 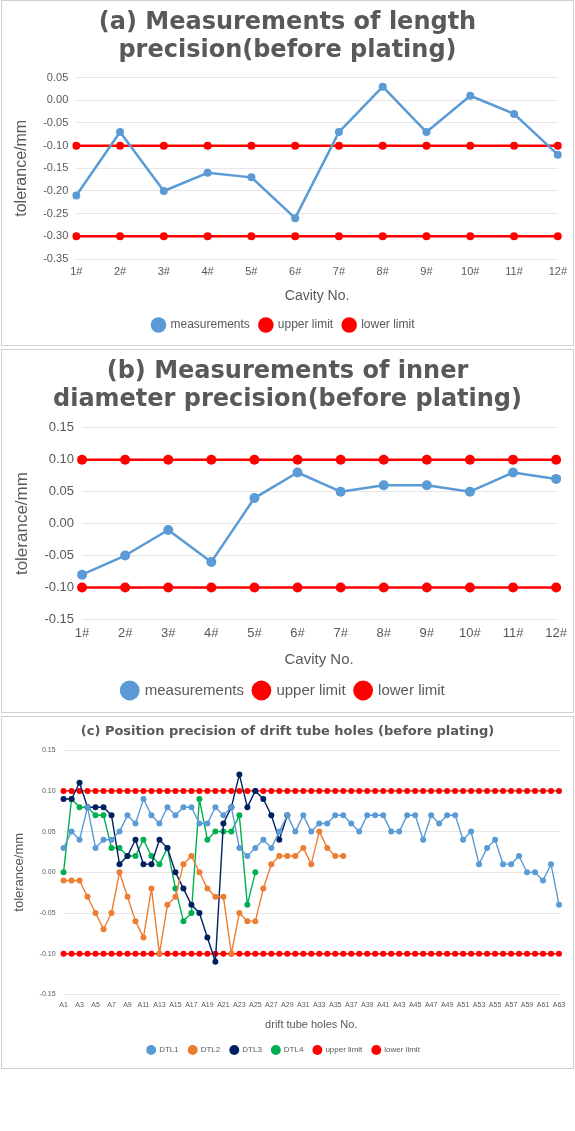 I want to click on y-tick-label: -0.35, so click(x=56, y=258).